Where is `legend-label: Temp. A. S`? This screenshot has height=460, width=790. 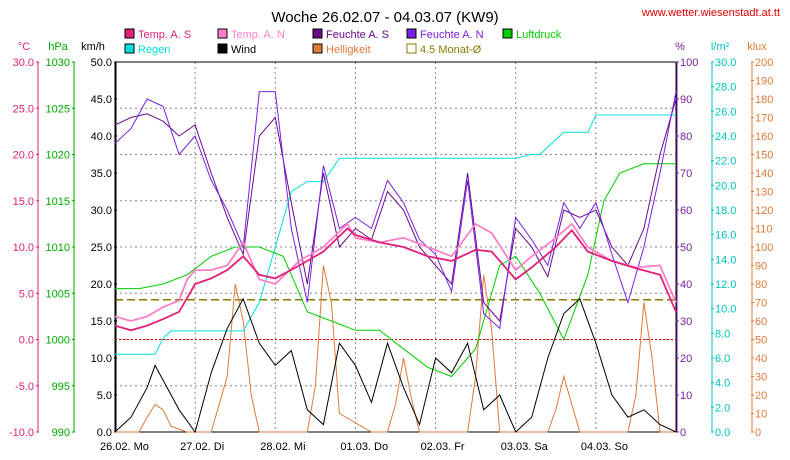 legend-label: Temp. A. S is located at coordinates (164, 35).